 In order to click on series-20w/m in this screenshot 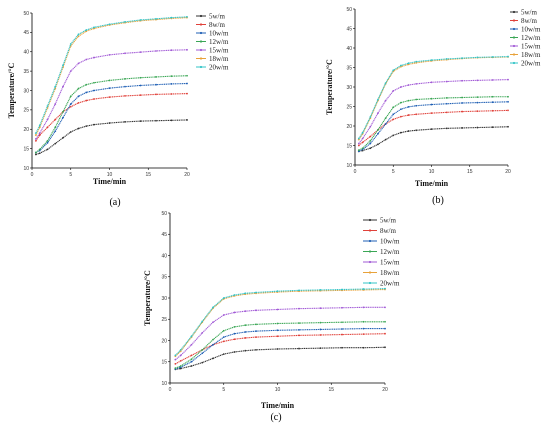, I will do `click(433, 97)`.